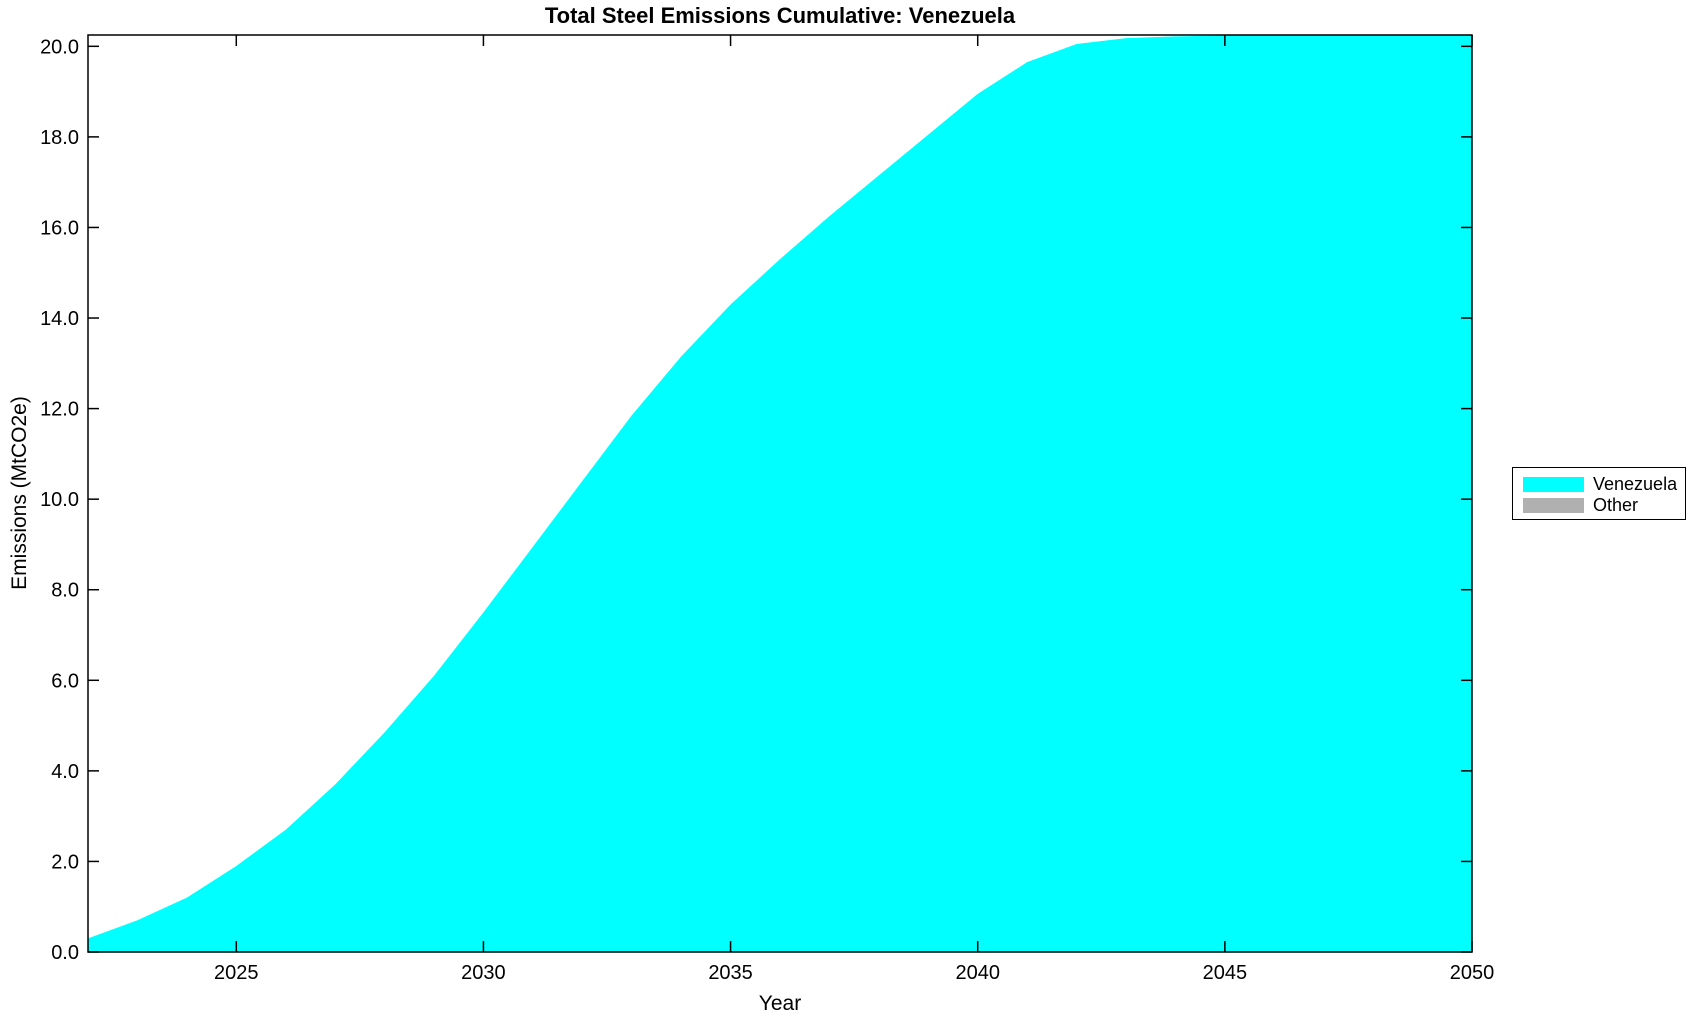 This screenshot has width=1696, height=1021. What do you see at coordinates (1472, 973) in the screenshot?
I see `x-tick-label: 2050` at bounding box center [1472, 973].